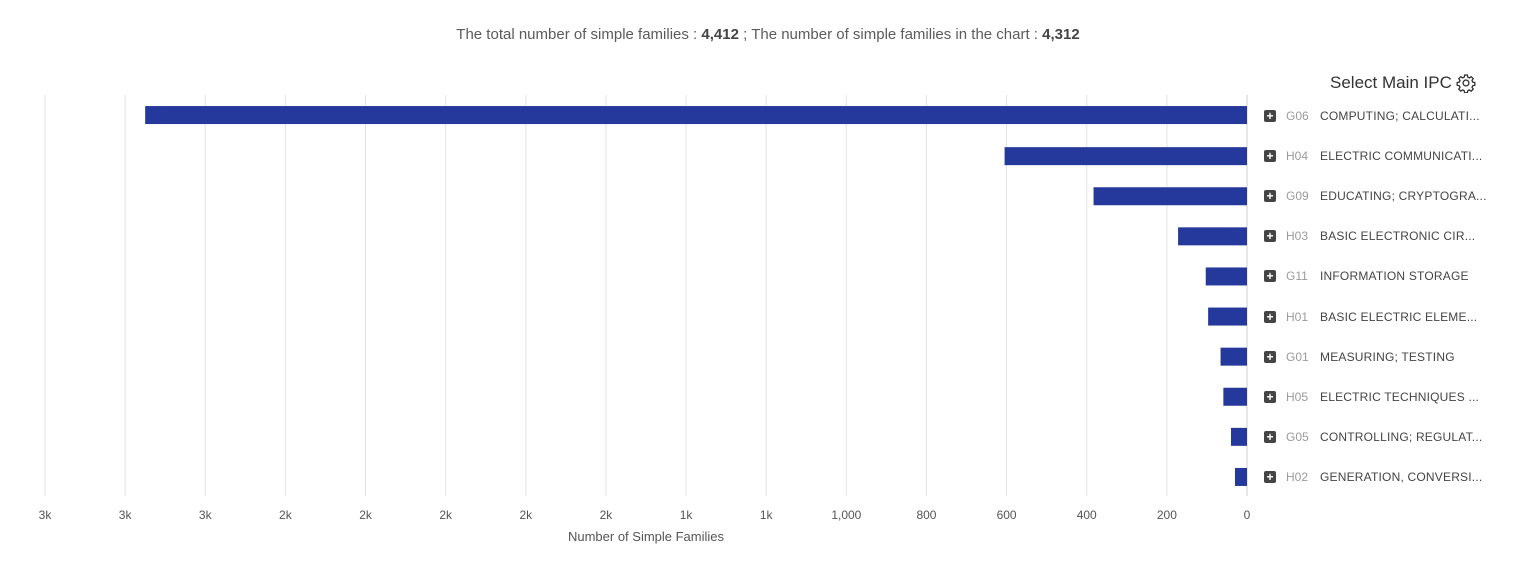 The width and height of the screenshot is (1536, 572). Describe the element at coordinates (646, 536) in the screenshot. I see `x-axis-title: Number of Simple Families` at that location.